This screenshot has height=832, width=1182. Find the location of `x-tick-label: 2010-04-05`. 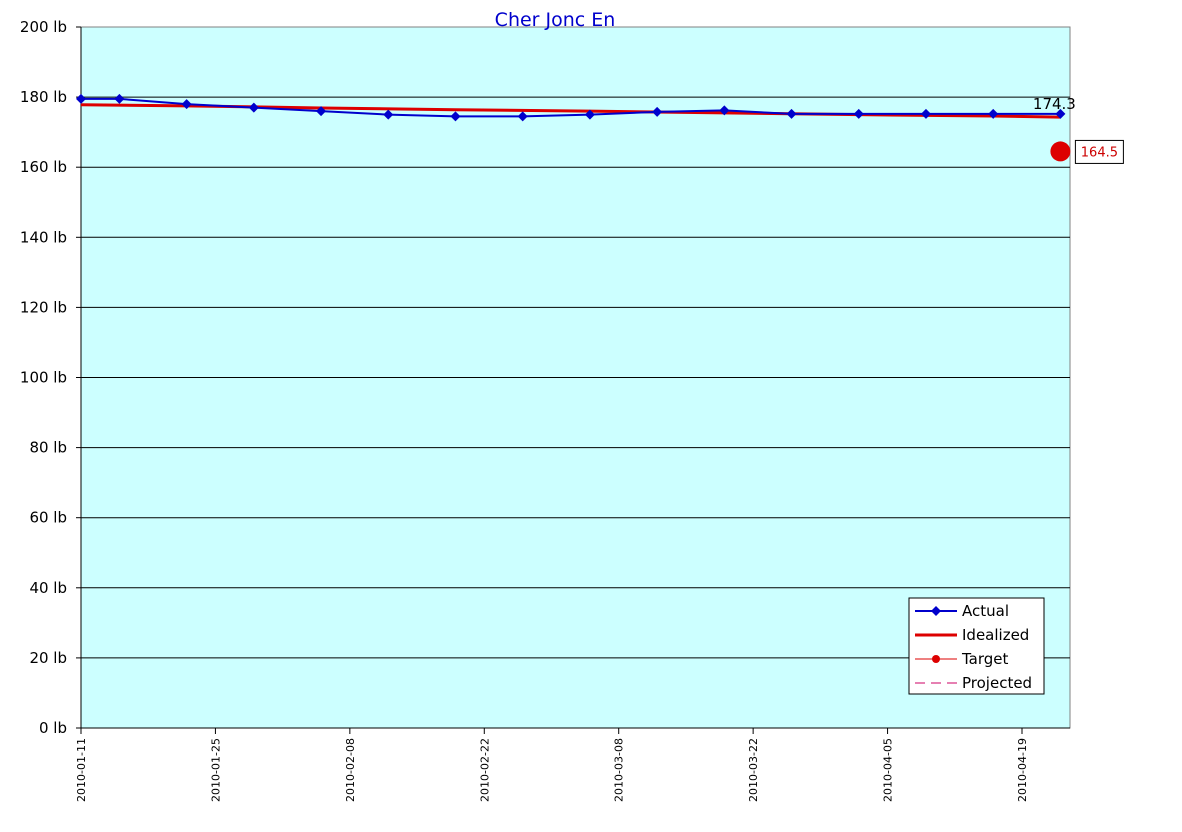

x-tick-label: 2010-04-05 is located at coordinates (888, 770).